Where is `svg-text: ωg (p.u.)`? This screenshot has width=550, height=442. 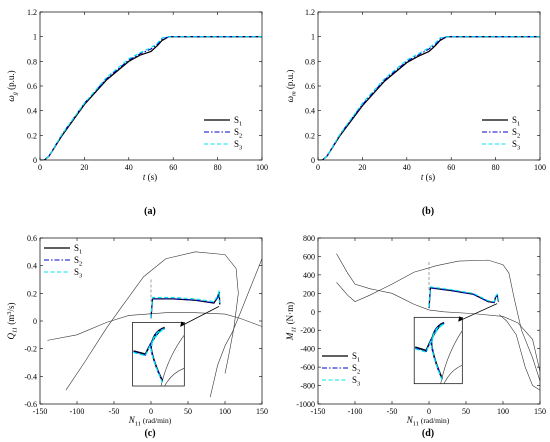
svg-text: ωg (p.u.) is located at coordinates (12, 85).